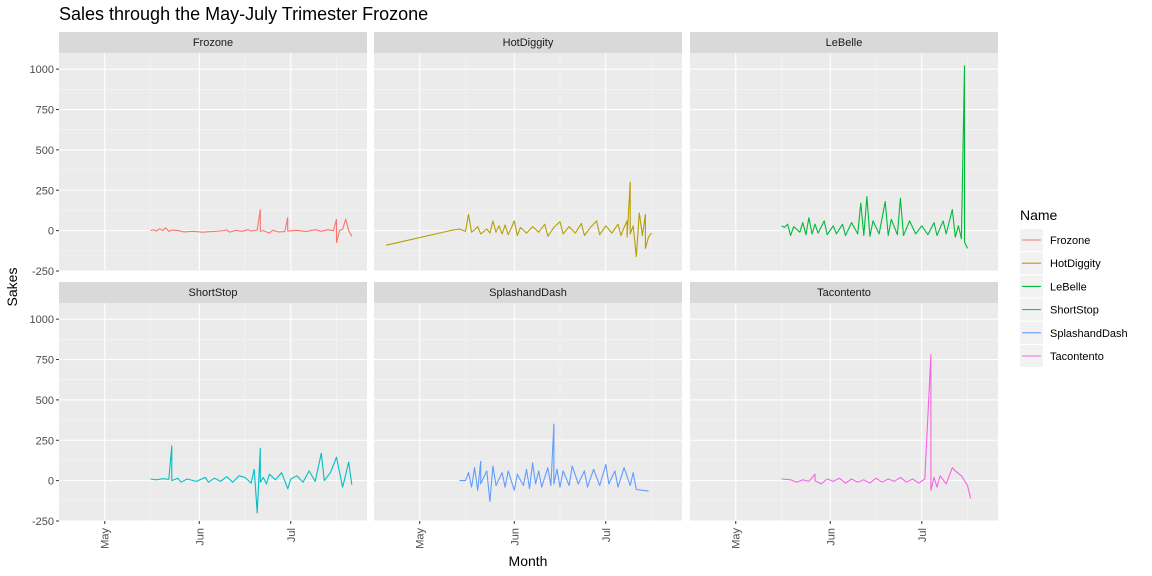  What do you see at coordinates (251, 226) in the screenshot?
I see `series-line-frozone` at bounding box center [251, 226].